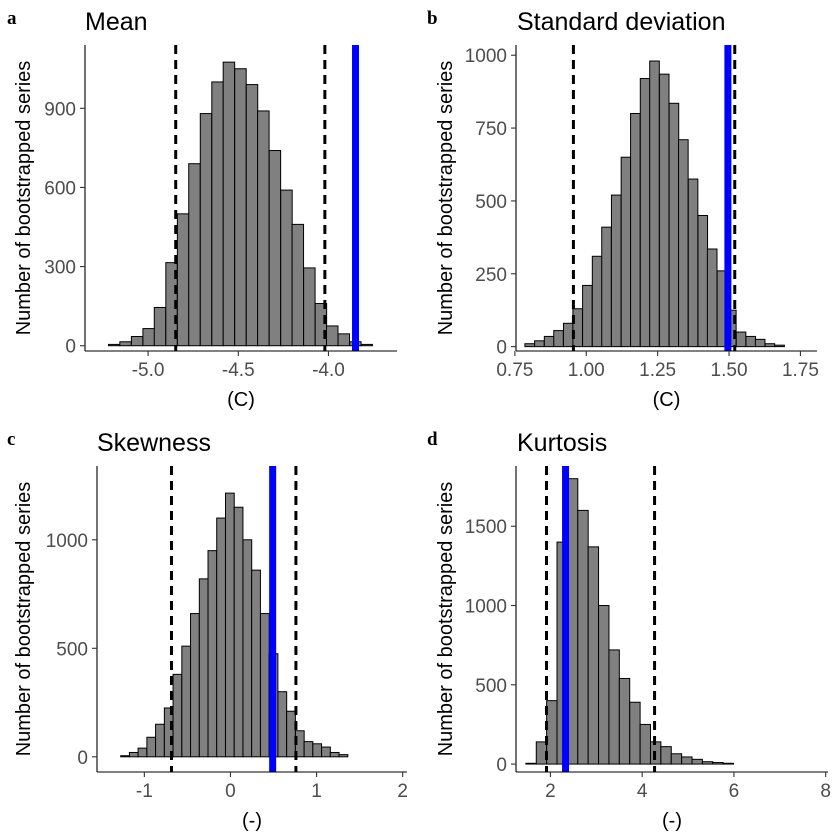 This screenshot has width=840, height=840. Describe the element at coordinates (432, 439) in the screenshot. I see `panel-letter: d` at that location.